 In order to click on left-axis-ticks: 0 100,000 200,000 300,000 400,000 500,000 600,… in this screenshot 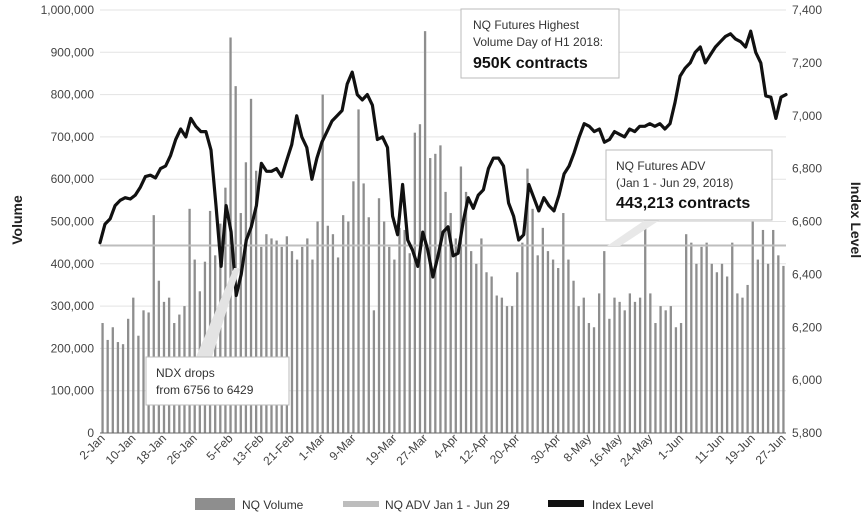, I will do `click(68, 221)`.